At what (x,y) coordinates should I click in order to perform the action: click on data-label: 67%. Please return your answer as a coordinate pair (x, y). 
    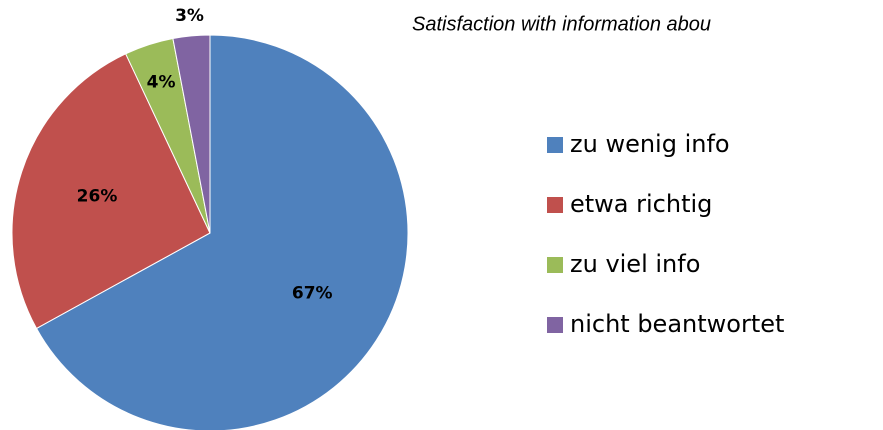
    Looking at the image, I should click on (312, 293).